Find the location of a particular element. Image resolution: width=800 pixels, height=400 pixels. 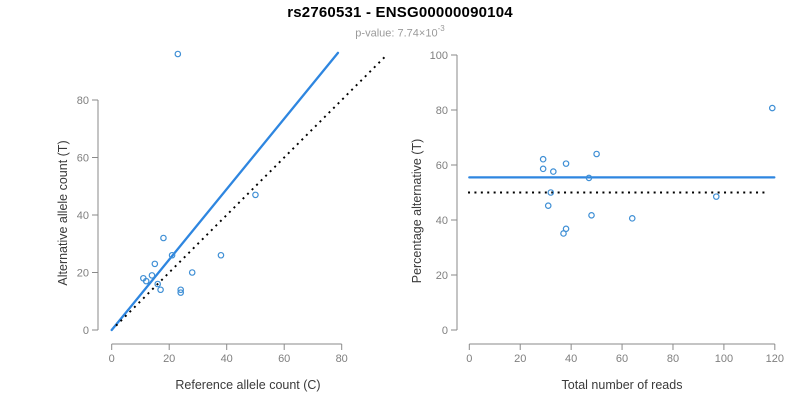

pvalue-subtitle: p-value: 7.74×10-3 is located at coordinates (400, 32).